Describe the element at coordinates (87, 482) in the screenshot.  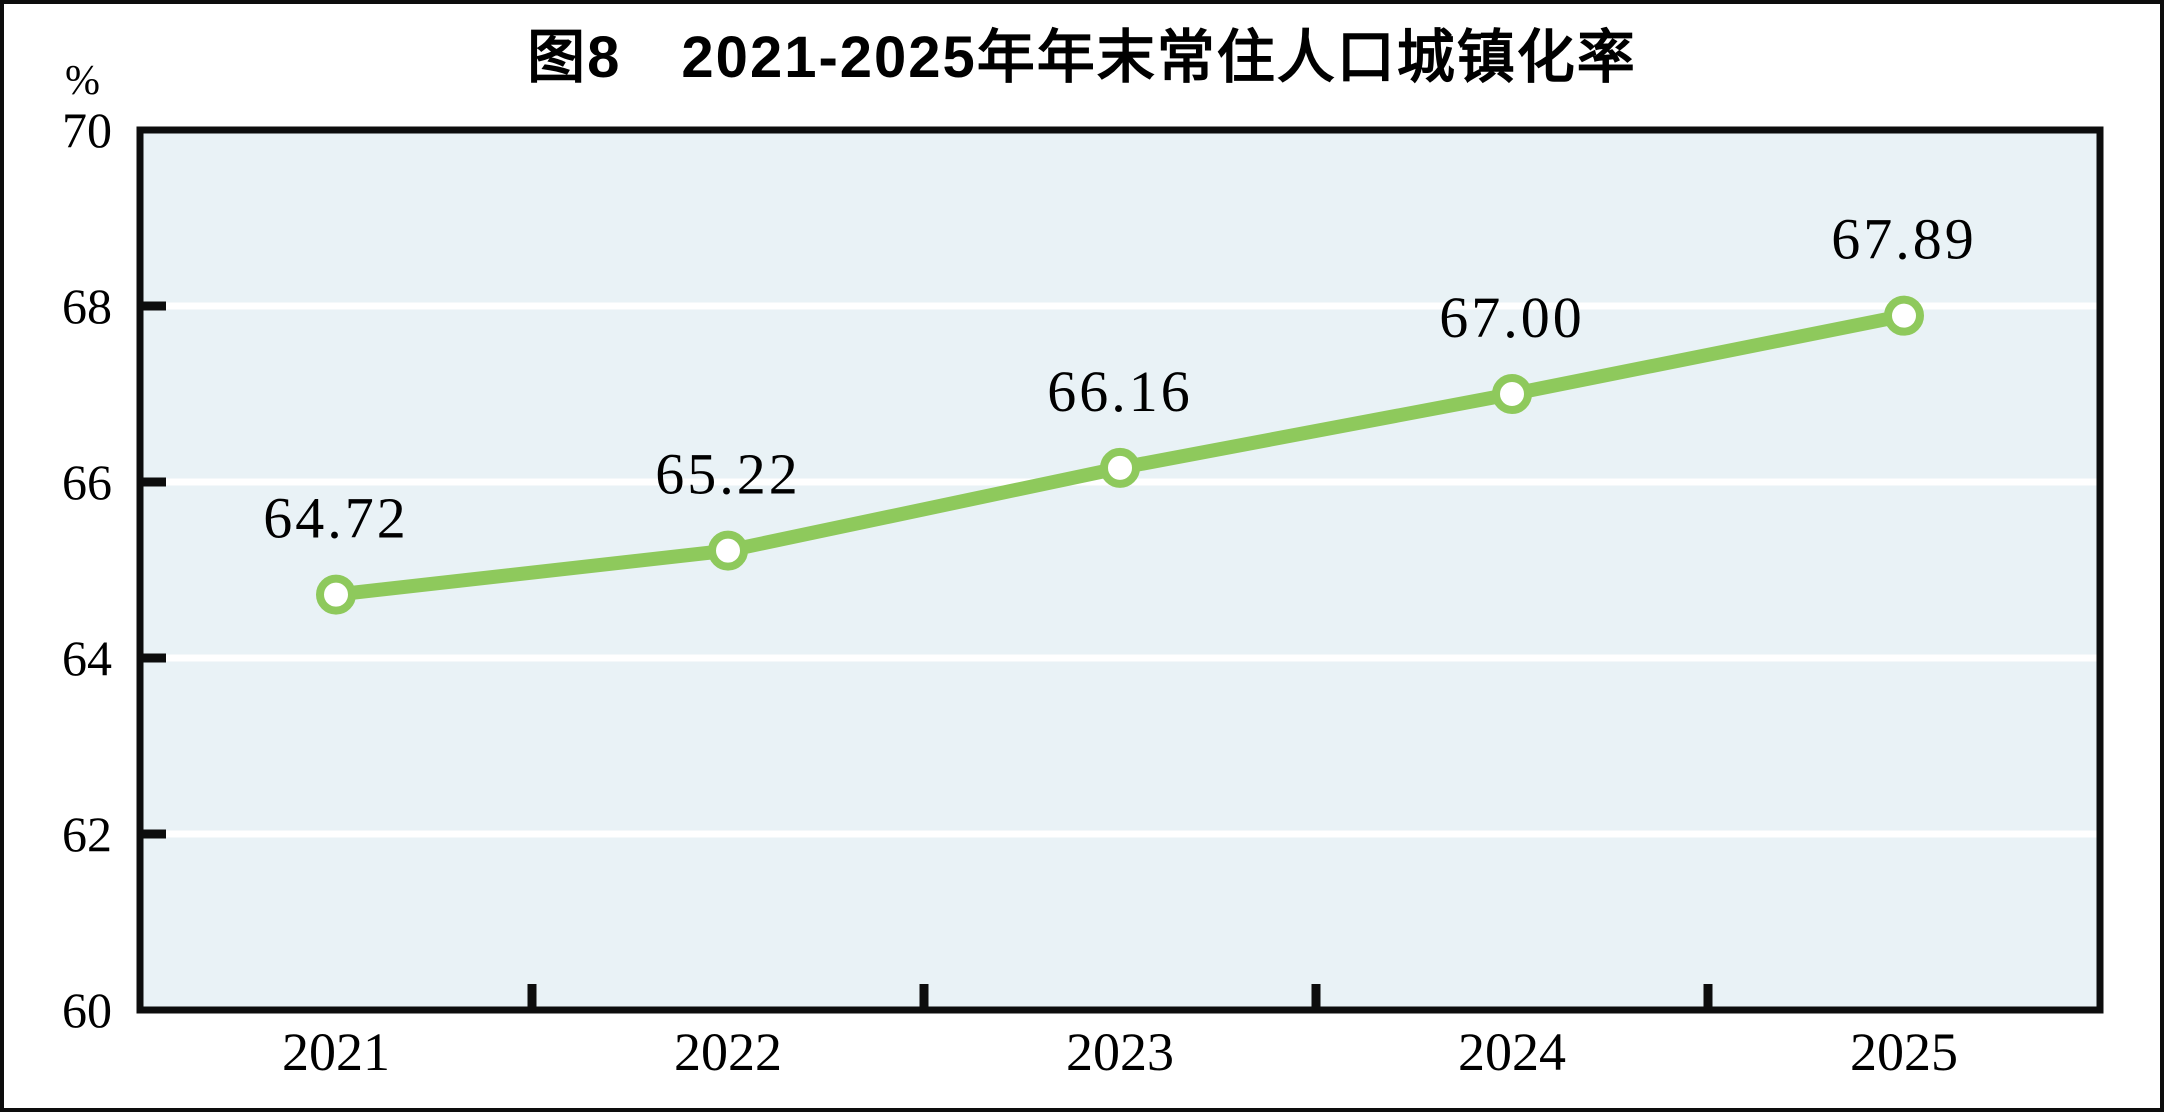
I see `y-axis-tick-label: 66` at that location.